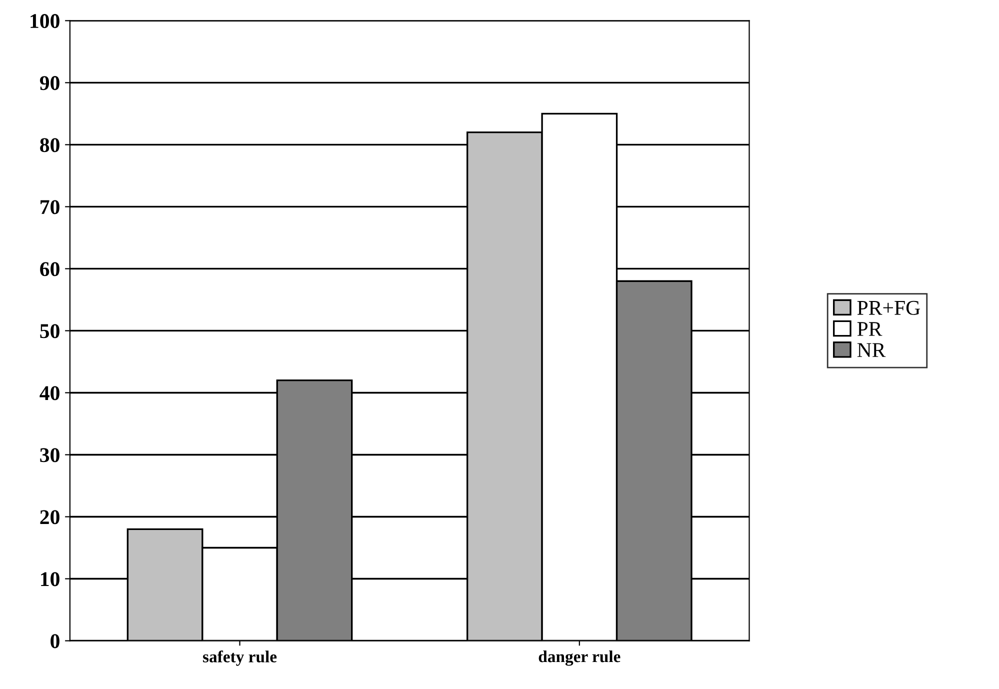  Describe the element at coordinates (50, 83) in the screenshot. I see `y-tick-label: 90` at that location.